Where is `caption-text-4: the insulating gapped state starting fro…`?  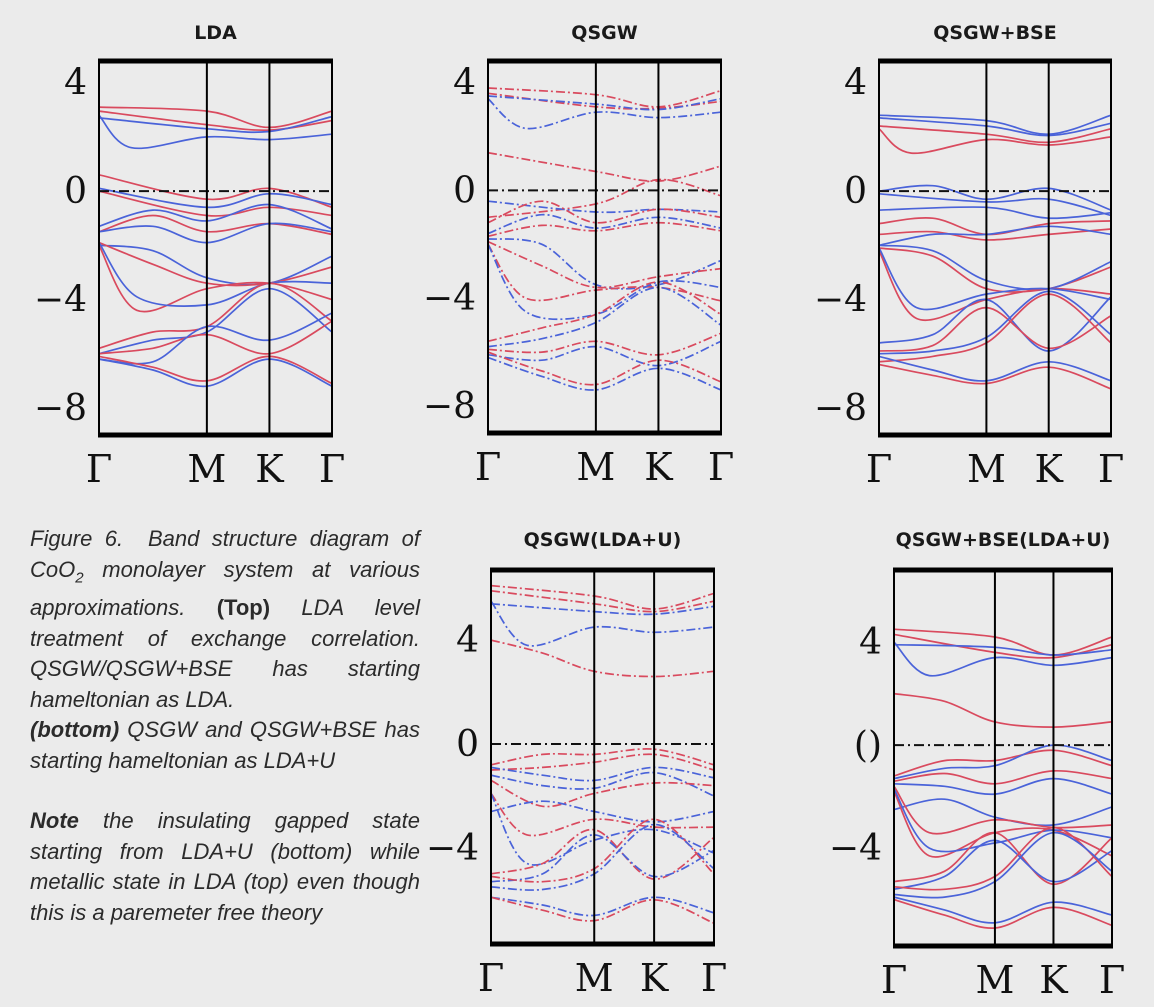 caption-text-4: the insulating gapped state starting fro… is located at coordinates (225, 866).